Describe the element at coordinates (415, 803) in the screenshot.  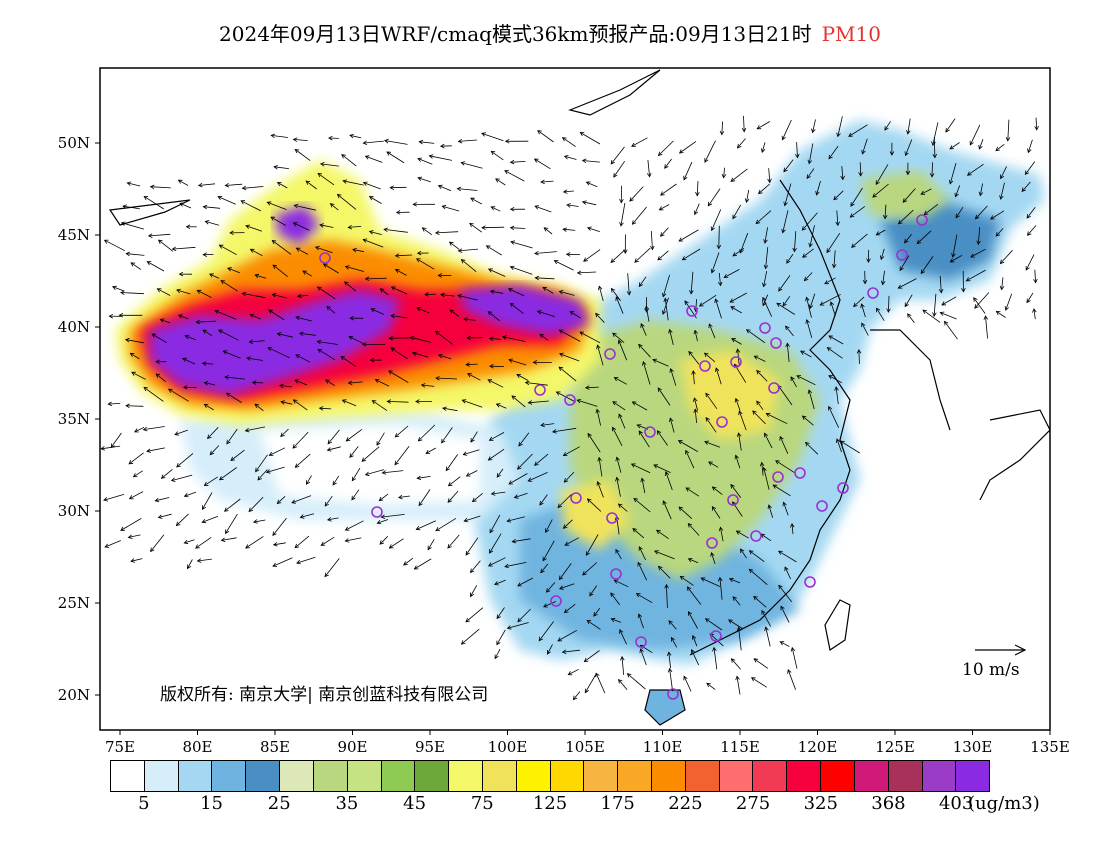
I see `colorbar-tick-label: 45` at that location.